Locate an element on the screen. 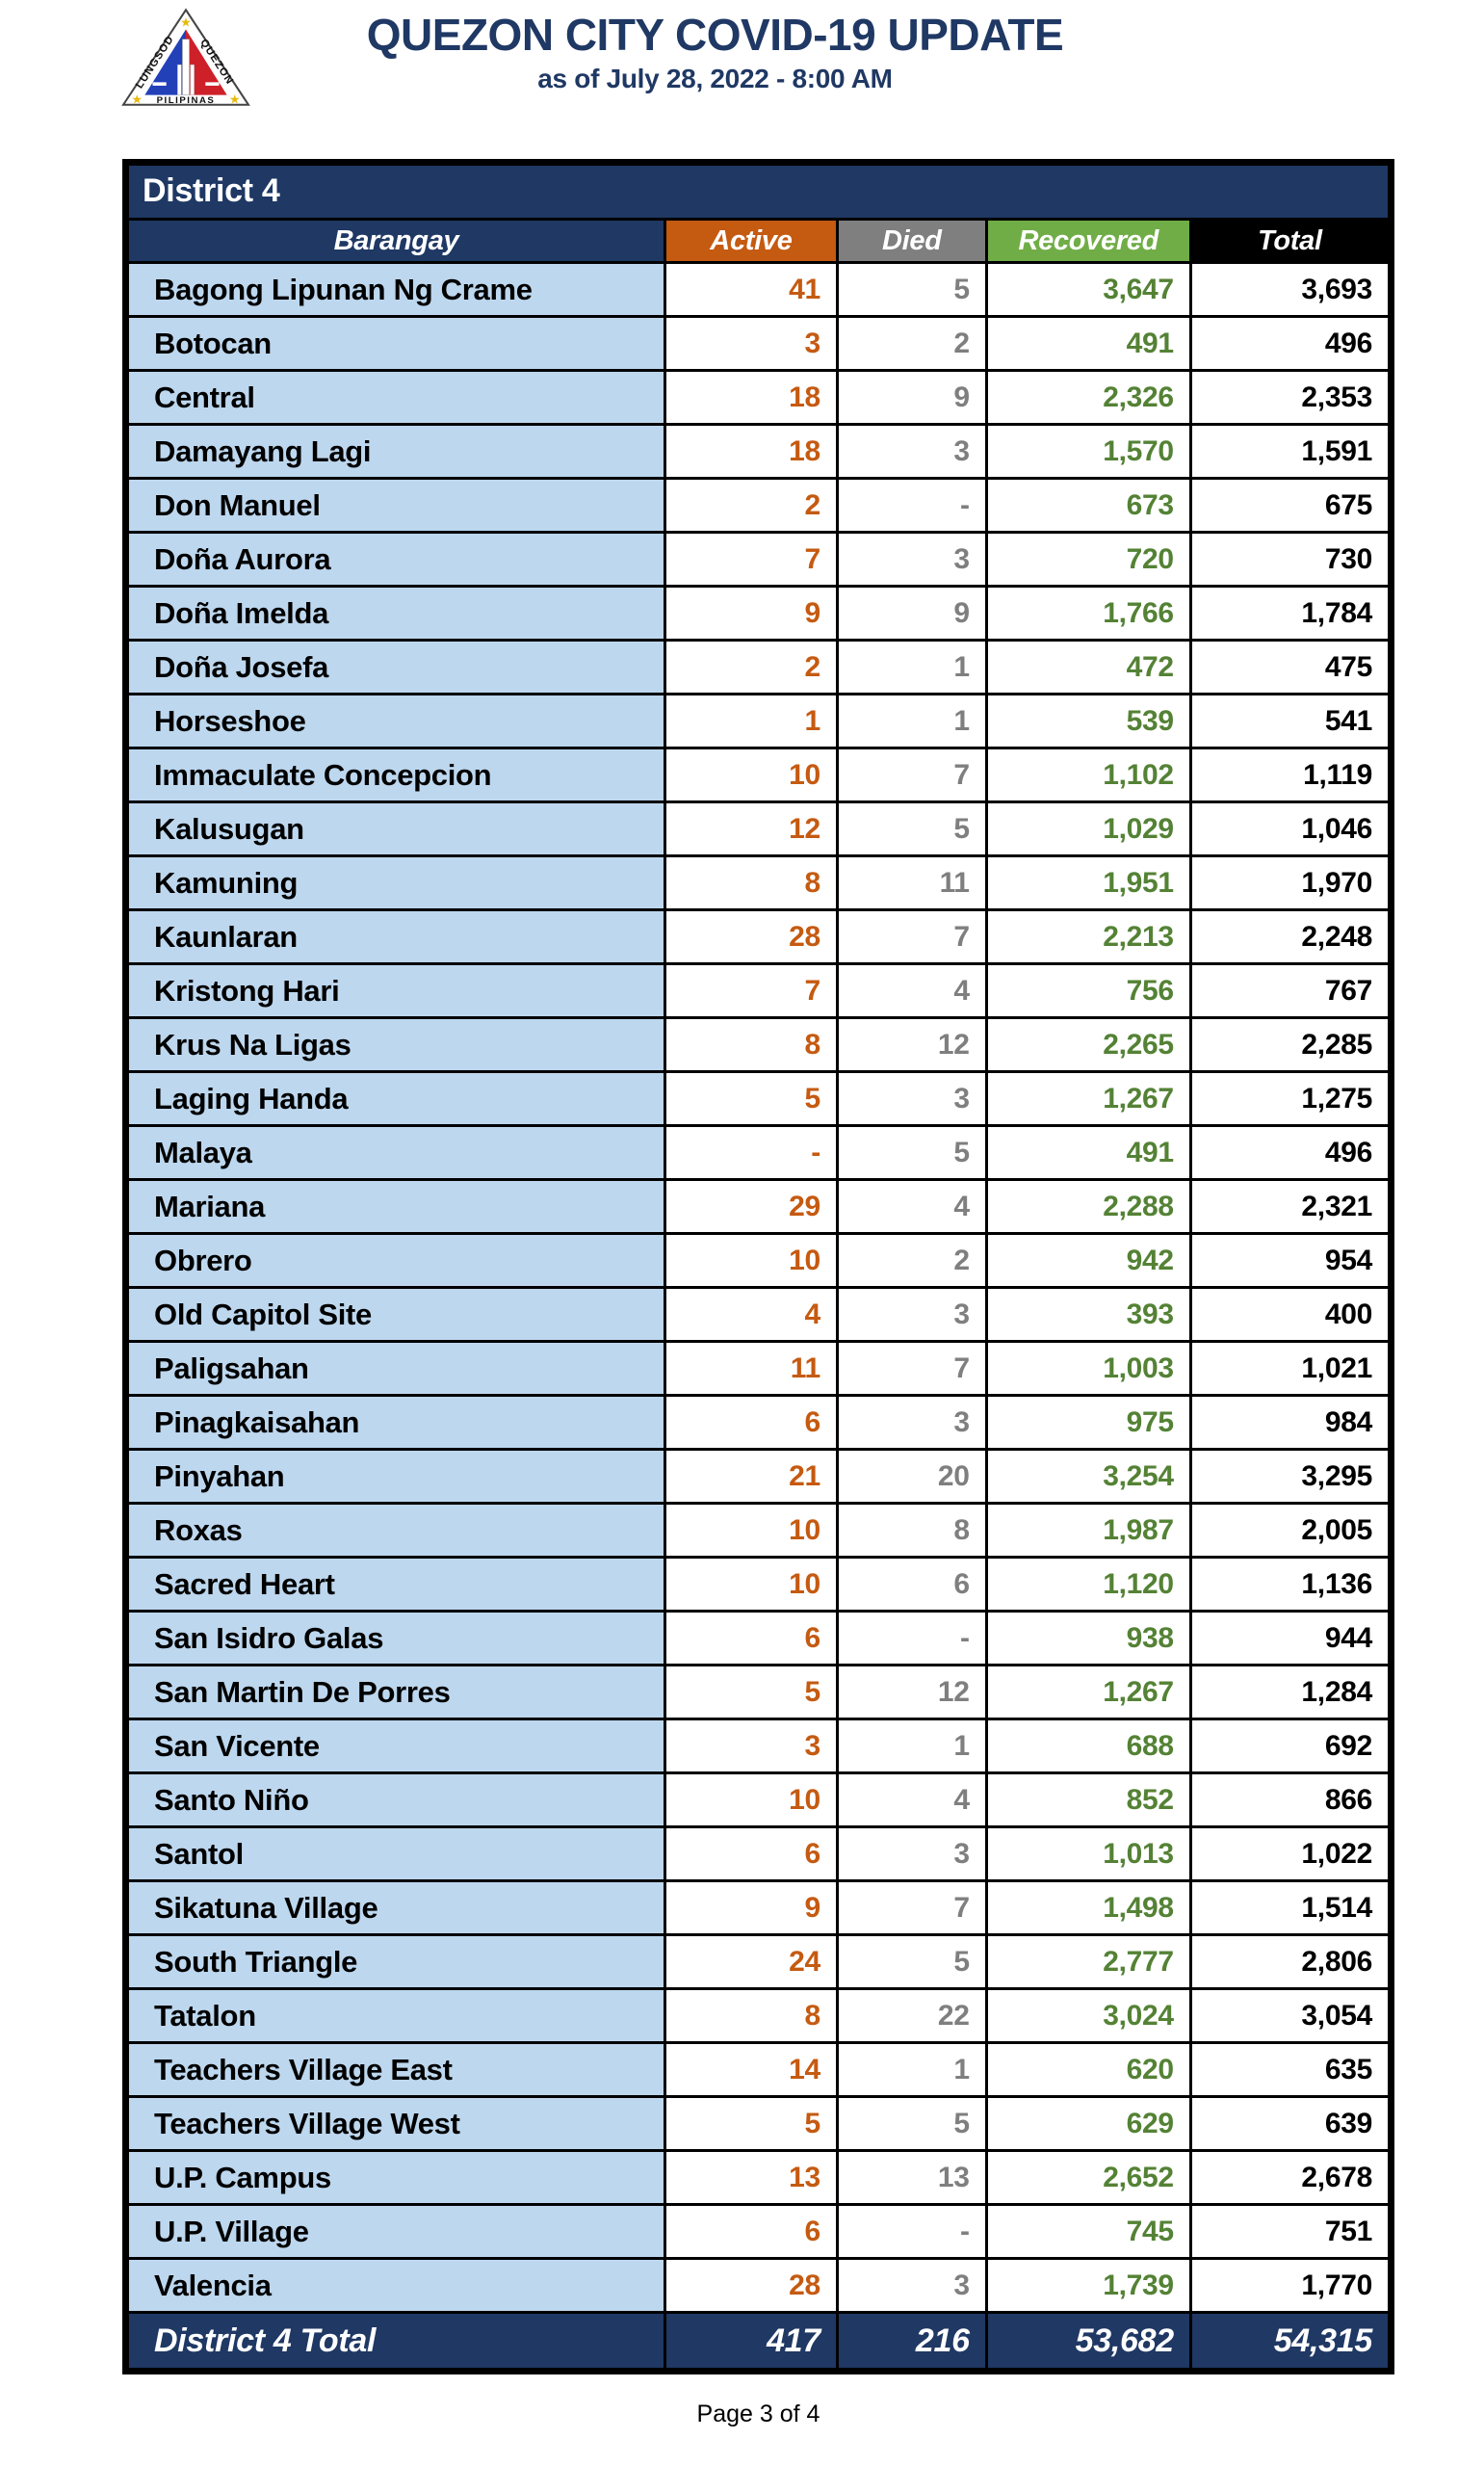  total-count-cell: 751 is located at coordinates (1290, 2231).